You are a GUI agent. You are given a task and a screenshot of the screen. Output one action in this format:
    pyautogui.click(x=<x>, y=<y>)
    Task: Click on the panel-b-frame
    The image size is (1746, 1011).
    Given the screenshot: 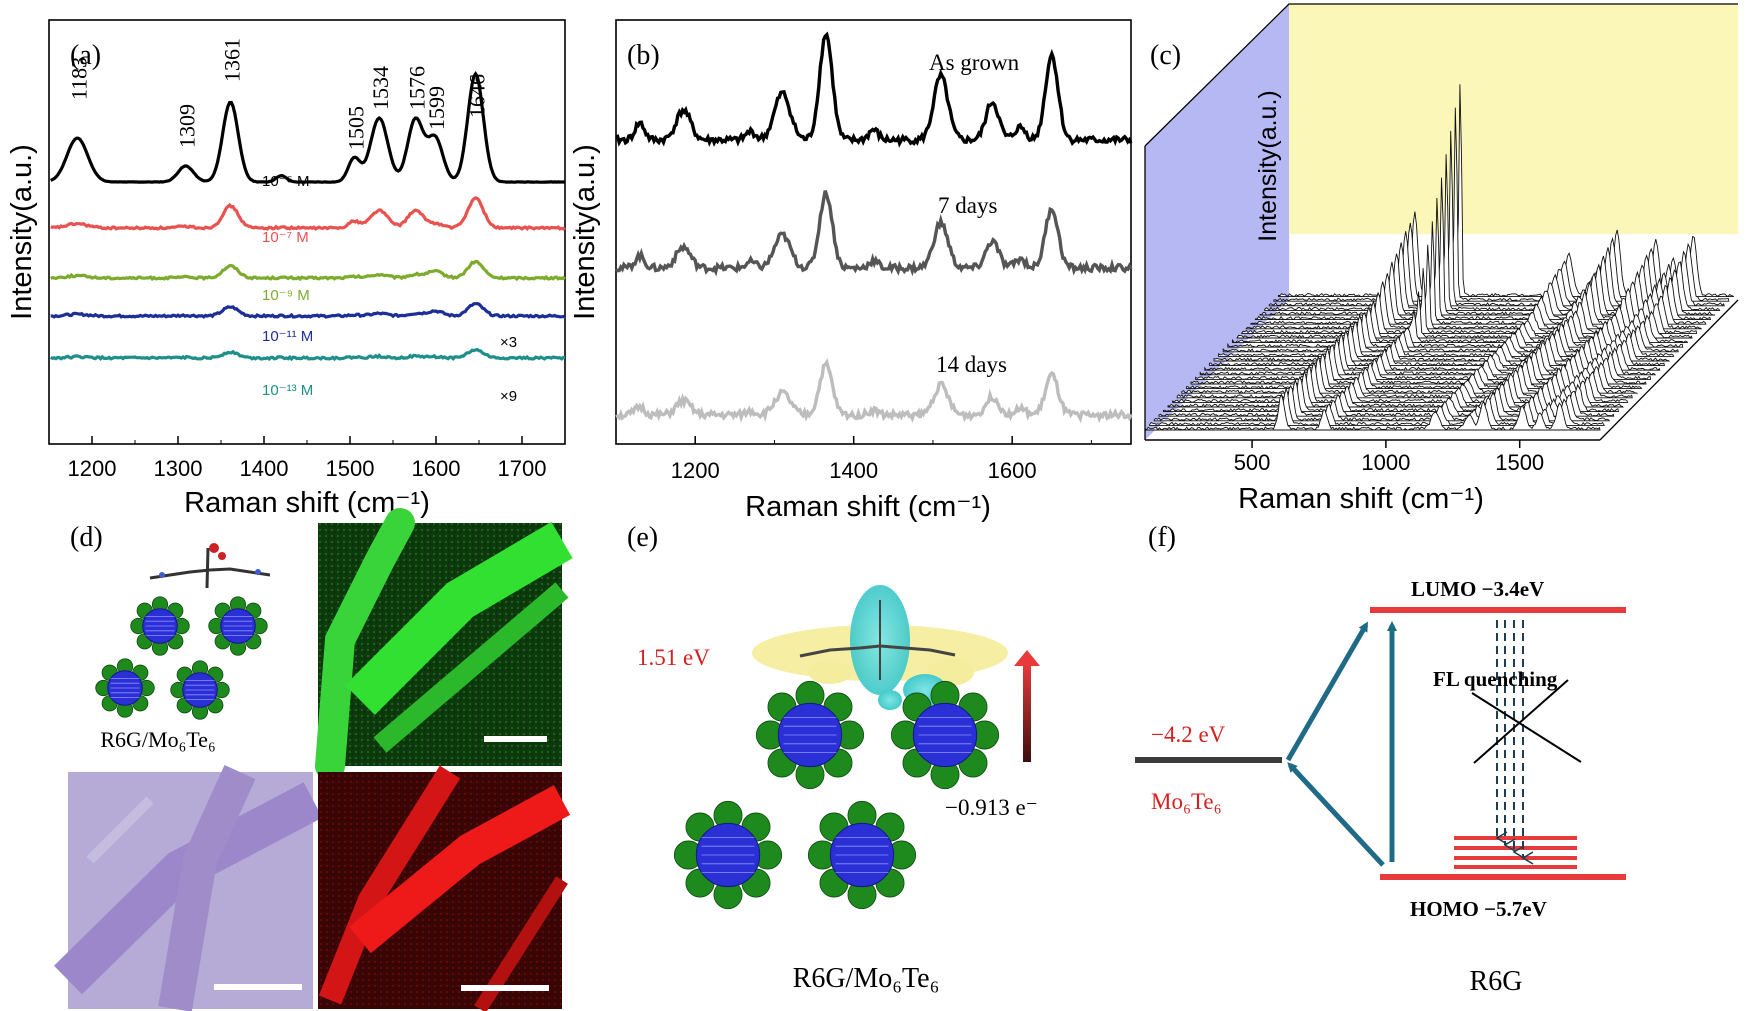 What is the action you would take?
    pyautogui.click(x=873, y=232)
    